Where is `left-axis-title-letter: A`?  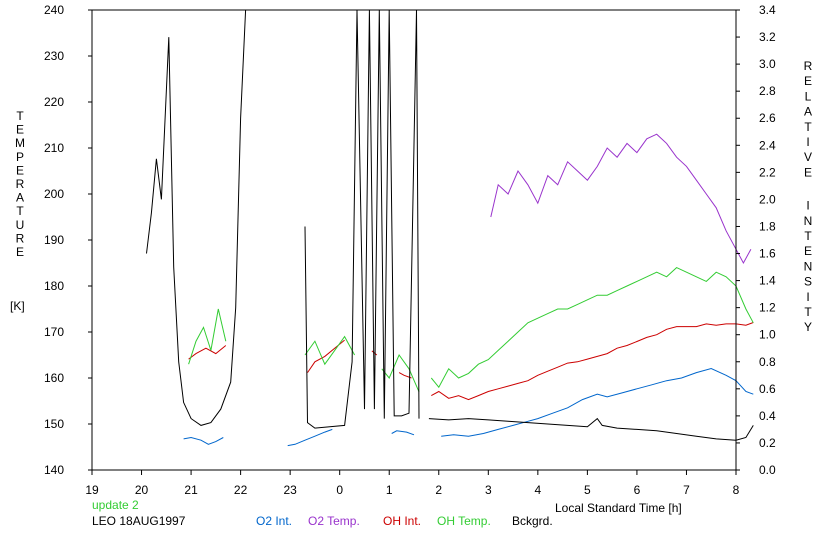
left-axis-title-letter: A is located at coordinates (20, 198).